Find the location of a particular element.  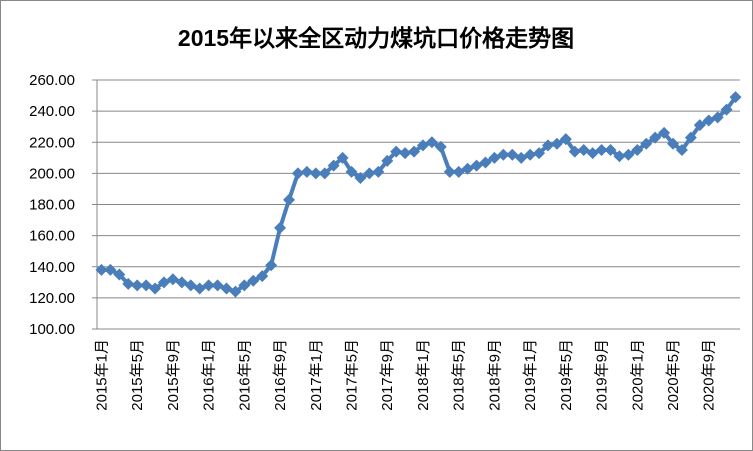

x-tick-label: 2019年1月 is located at coordinates (530, 375).